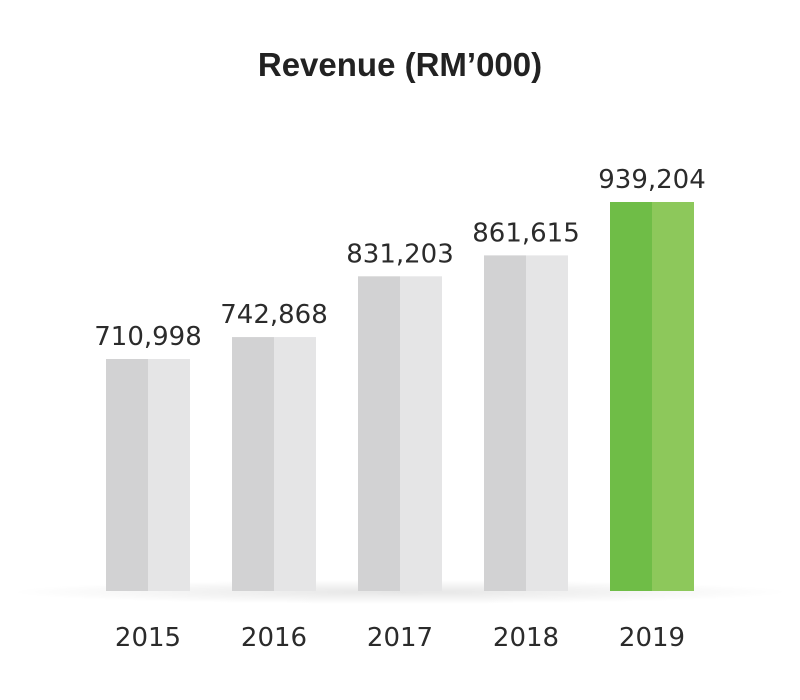  What do you see at coordinates (652, 638) in the screenshot?
I see `x-tick-label: 2019` at bounding box center [652, 638].